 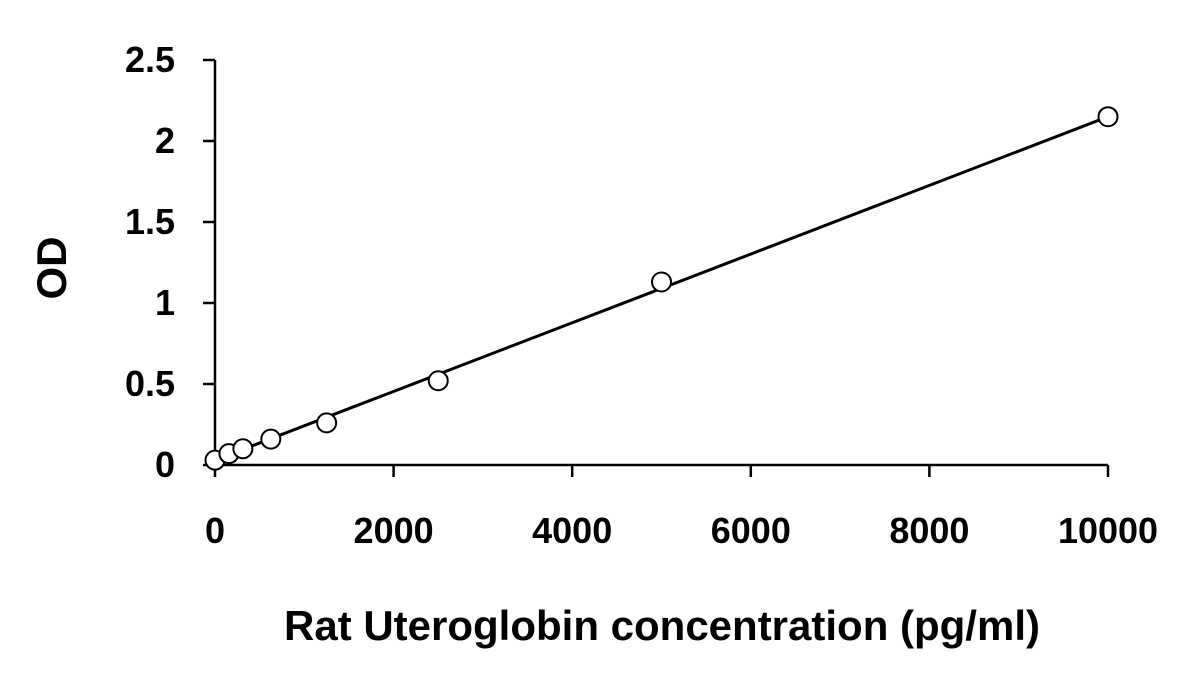 What do you see at coordinates (150, 59) in the screenshot?
I see `y-tick-label: 2.5` at bounding box center [150, 59].